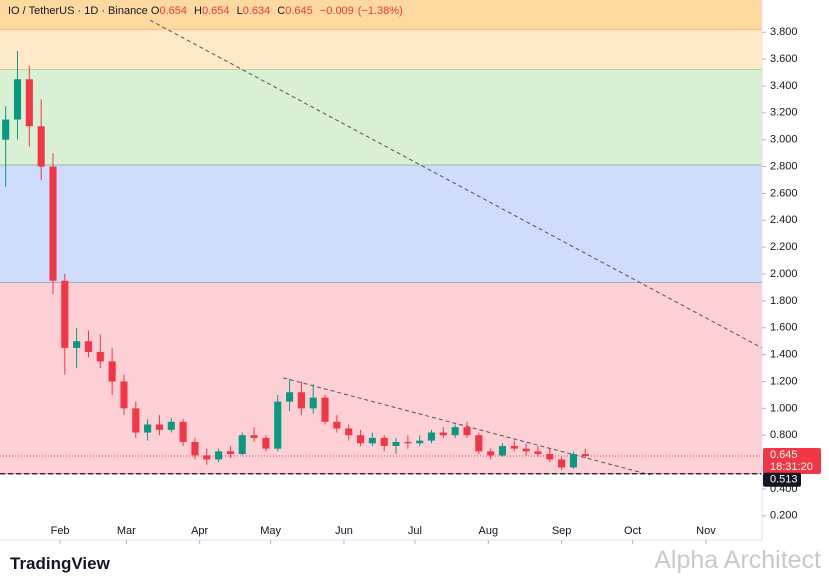 The height and width of the screenshot is (588, 829). I want to click on brand-logo: TradingView, so click(60, 564).